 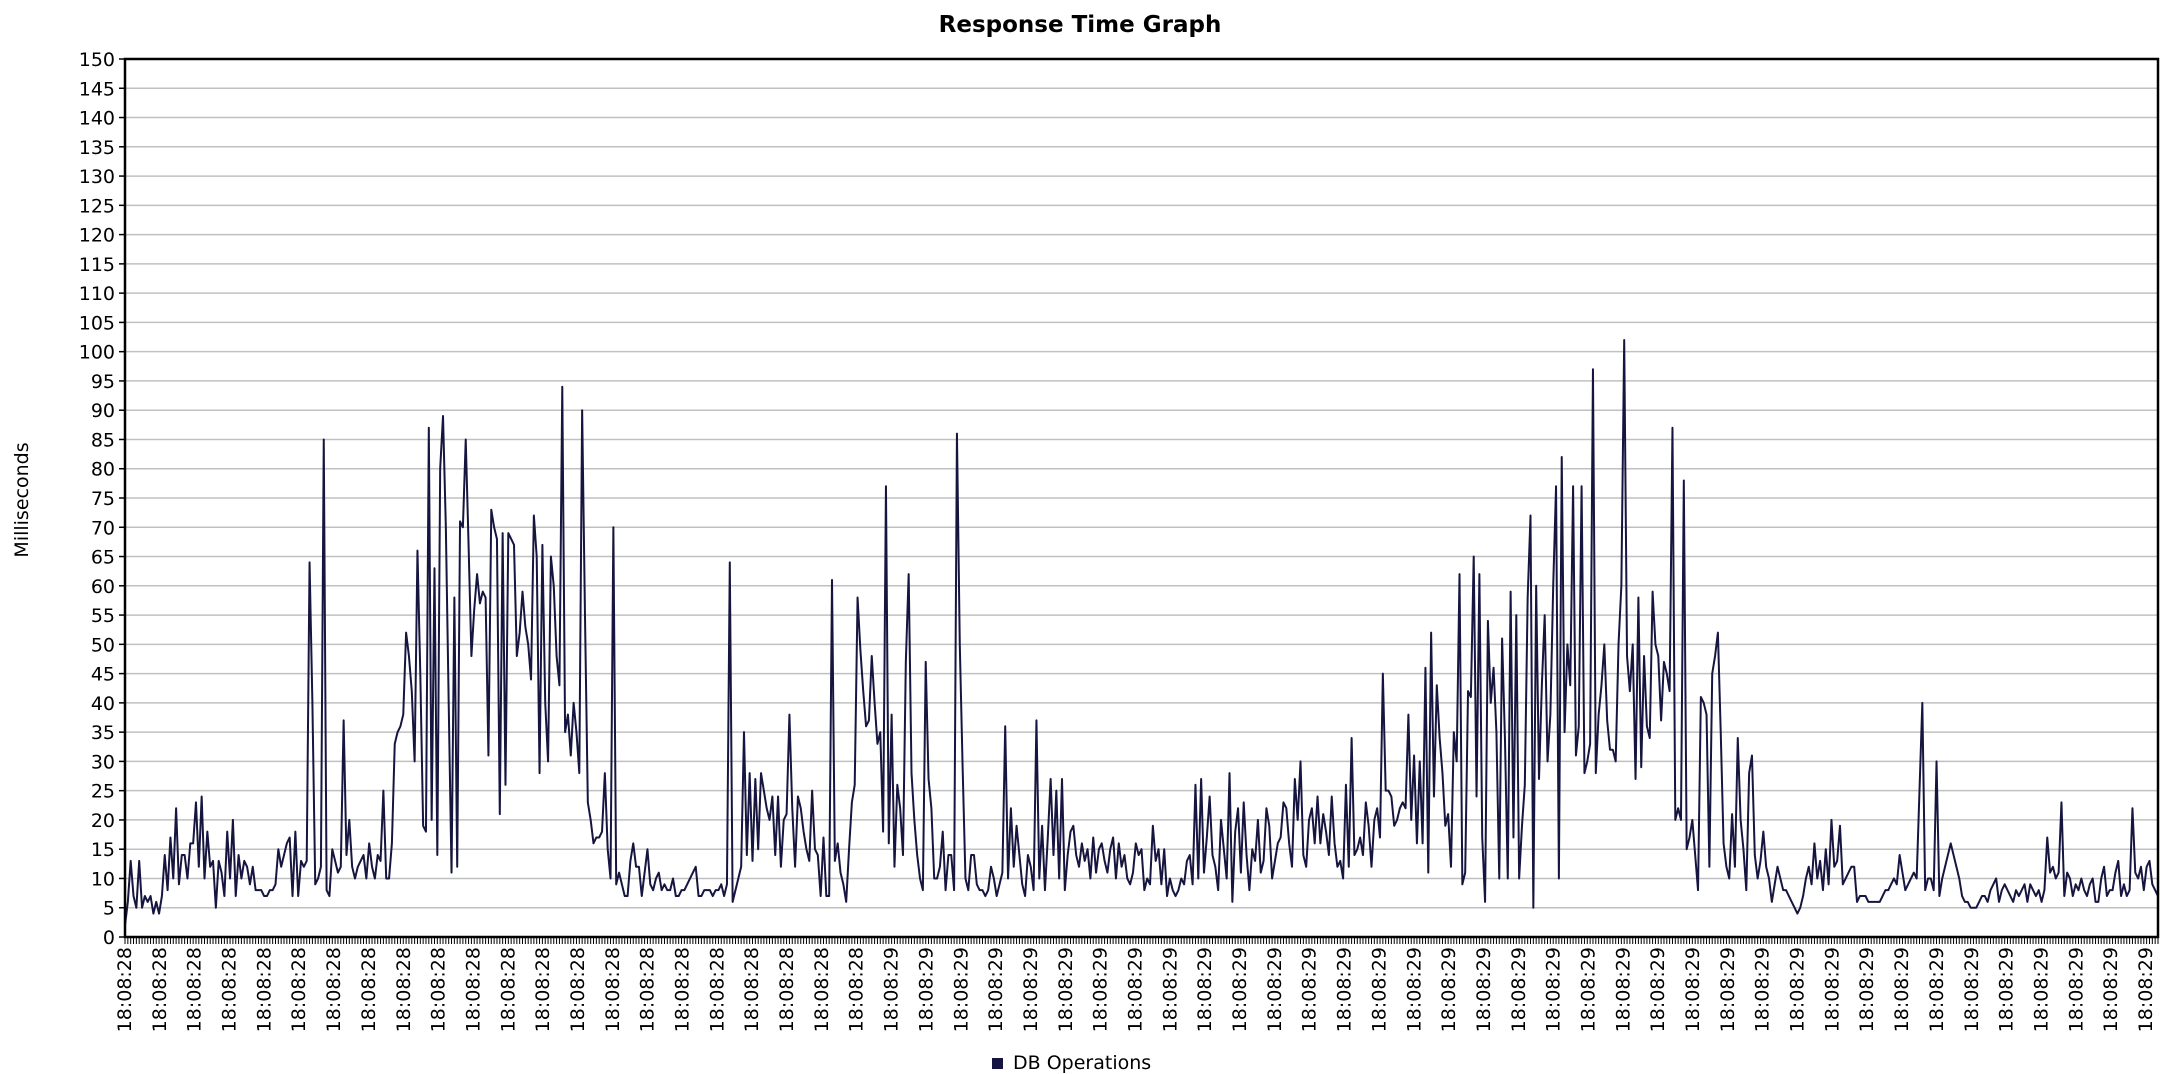 I want to click on y-axis-label: Milliseconds, so click(x=22, y=499).